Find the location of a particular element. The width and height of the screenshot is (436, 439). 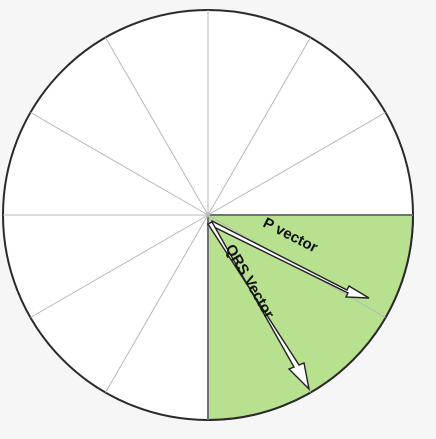

p-vector-arrow is located at coordinates (289, 259).